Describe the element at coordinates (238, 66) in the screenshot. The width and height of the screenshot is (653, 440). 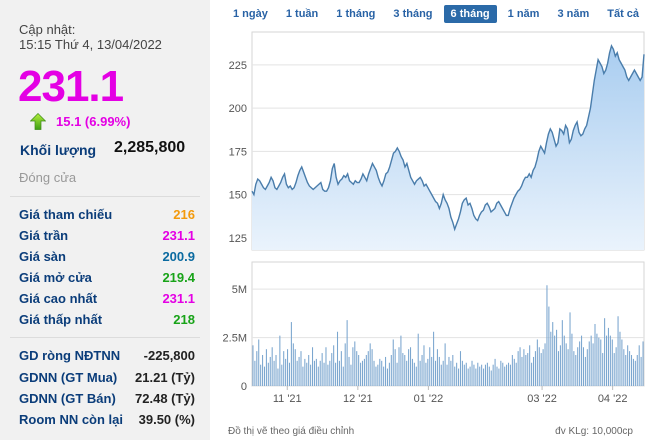
I see `price-y-tick-label: 225` at that location.